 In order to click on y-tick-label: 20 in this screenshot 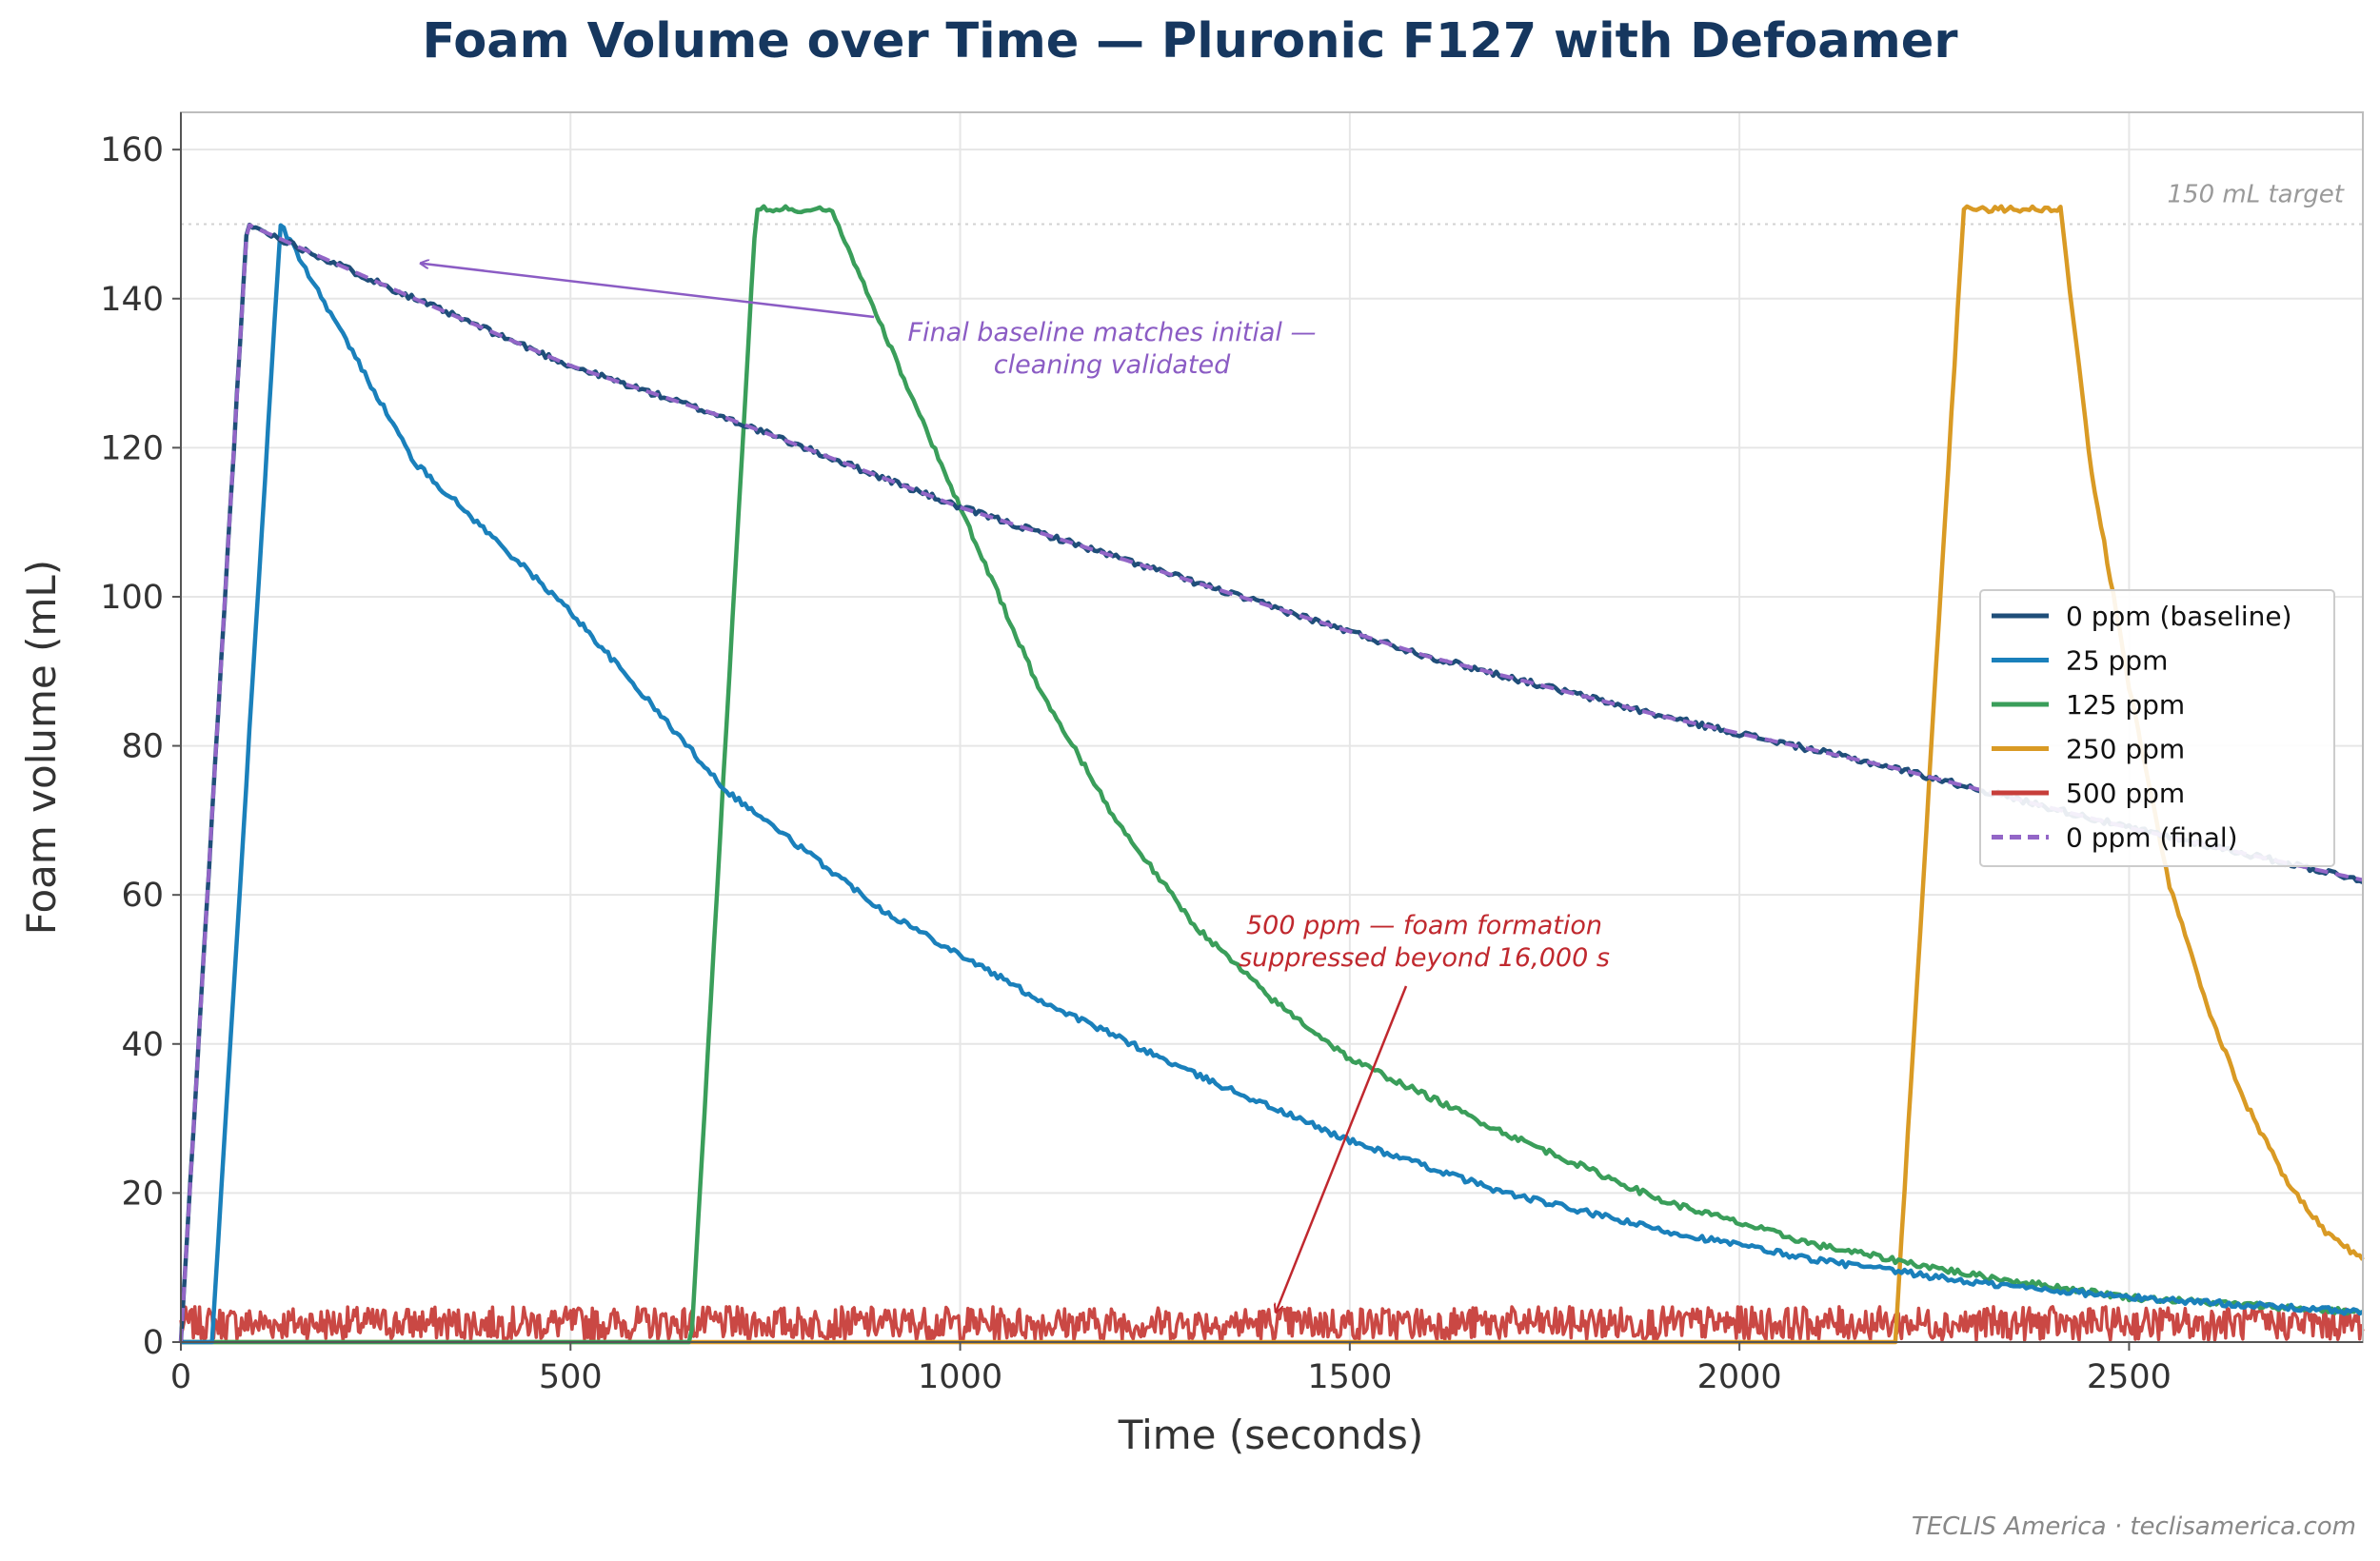, I will do `click(142, 1194)`.